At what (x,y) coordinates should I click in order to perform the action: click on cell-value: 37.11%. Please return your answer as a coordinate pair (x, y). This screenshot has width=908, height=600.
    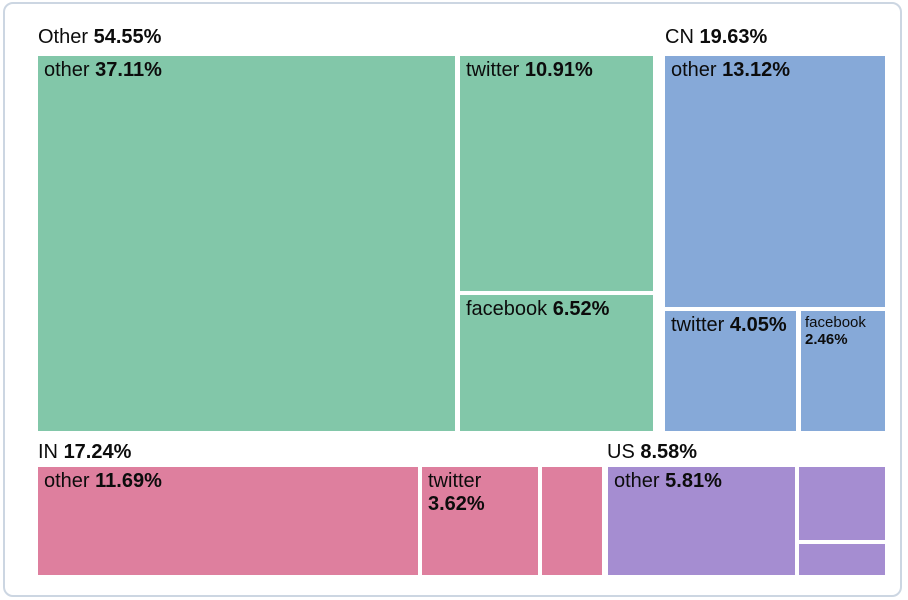
    Looking at the image, I should click on (128, 70).